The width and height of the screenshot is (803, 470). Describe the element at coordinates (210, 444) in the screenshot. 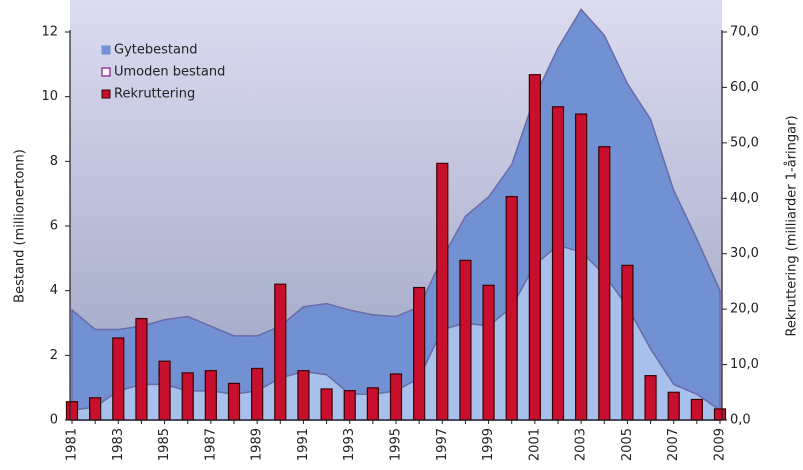

I see `x-tick-label: 1987` at that location.